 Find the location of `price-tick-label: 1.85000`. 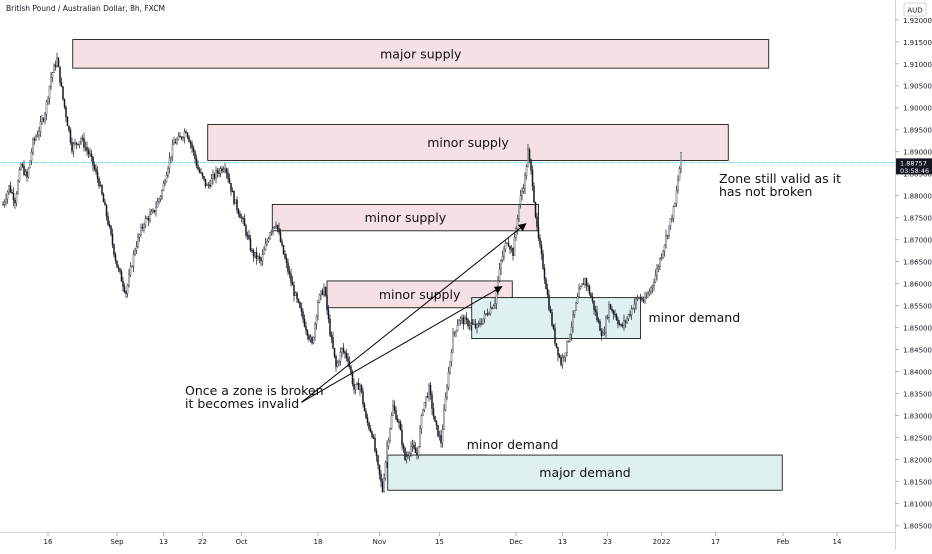

price-tick-label: 1.85000 is located at coordinates (917, 329).